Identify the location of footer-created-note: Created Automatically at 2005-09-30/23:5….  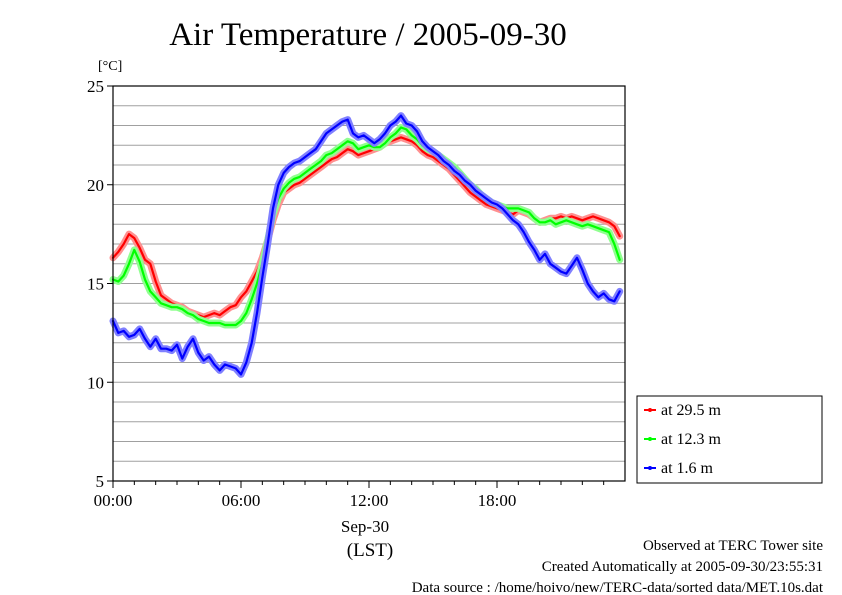
(682, 567).